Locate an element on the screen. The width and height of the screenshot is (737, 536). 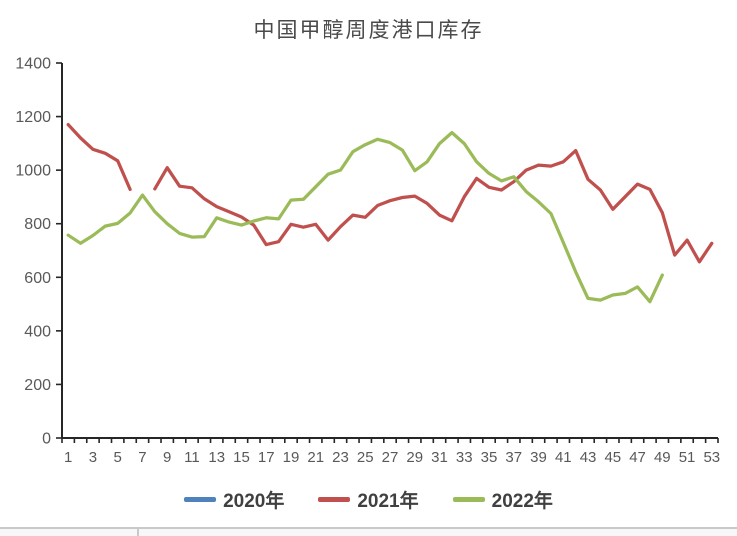
x-axis-tick-label: 33 is located at coordinates (464, 457).